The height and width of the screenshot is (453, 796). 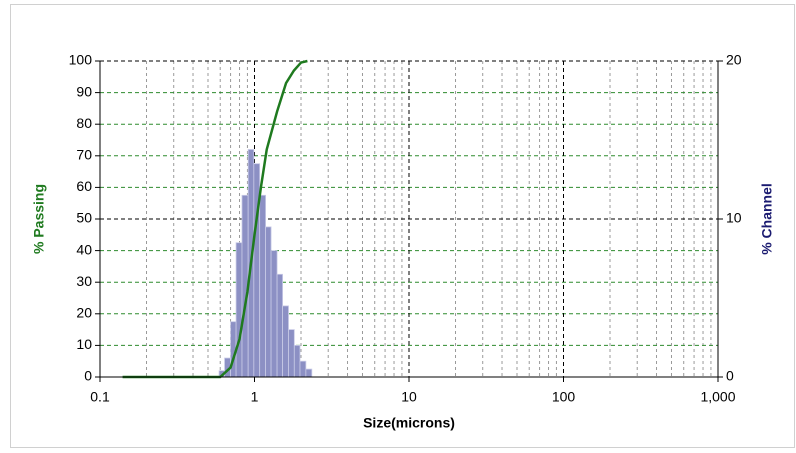 I want to click on y-tick-label: 80, so click(x=84, y=123).